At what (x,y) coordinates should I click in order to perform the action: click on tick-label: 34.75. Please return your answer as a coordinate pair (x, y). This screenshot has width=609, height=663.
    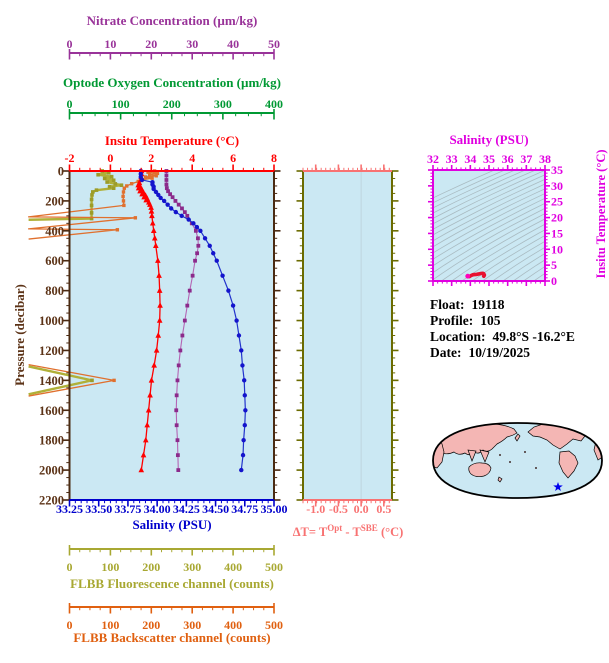
    Looking at the image, I should click on (244, 509).